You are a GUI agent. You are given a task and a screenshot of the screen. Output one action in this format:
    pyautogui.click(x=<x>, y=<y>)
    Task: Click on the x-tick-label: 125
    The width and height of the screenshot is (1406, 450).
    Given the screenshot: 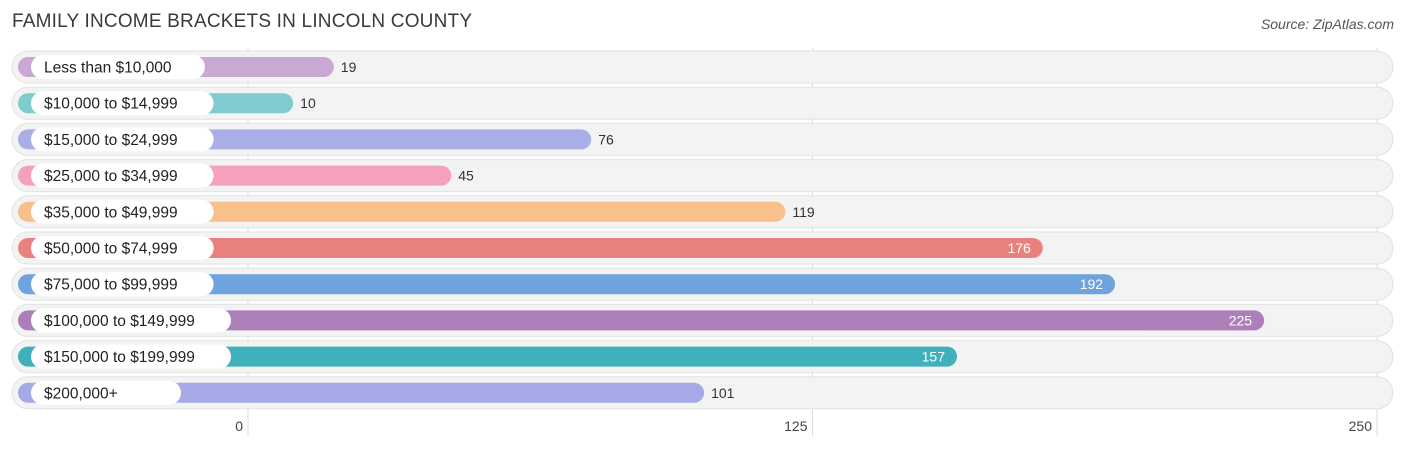 What is the action you would take?
    pyautogui.click(x=796, y=426)
    